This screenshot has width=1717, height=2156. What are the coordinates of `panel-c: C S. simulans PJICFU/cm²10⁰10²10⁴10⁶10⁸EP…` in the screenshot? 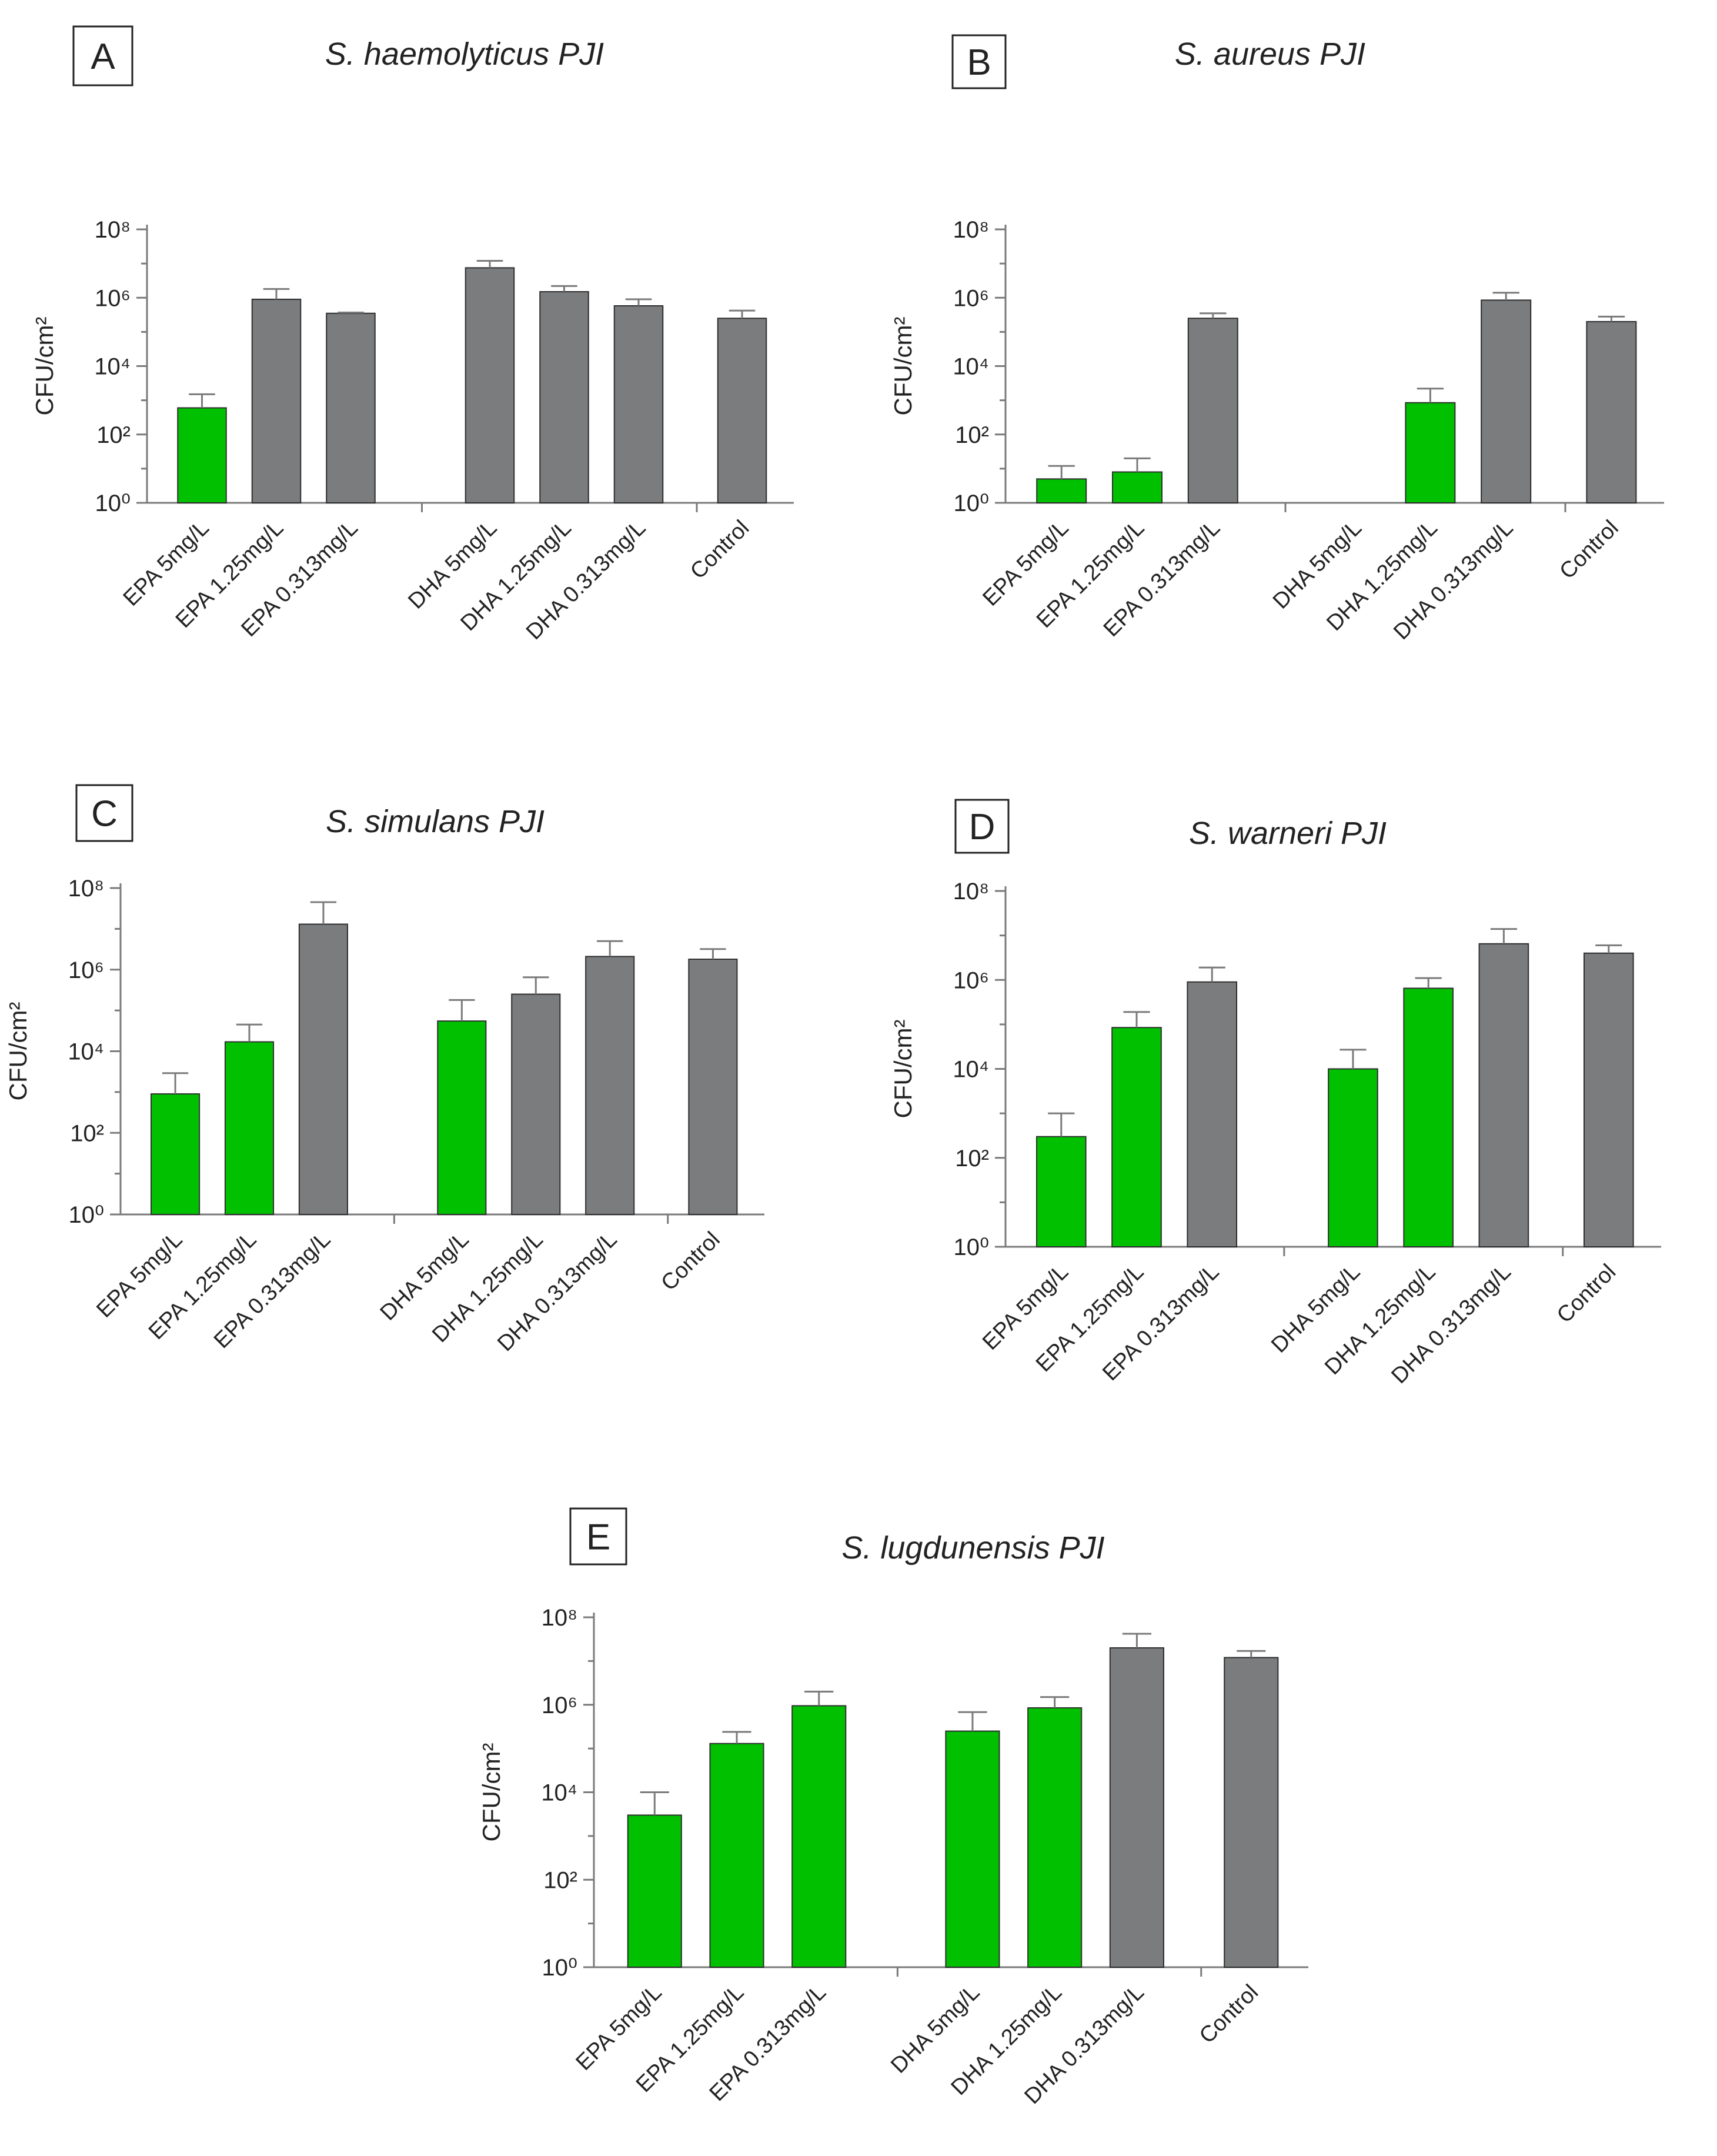 It's located at (384, 1070).